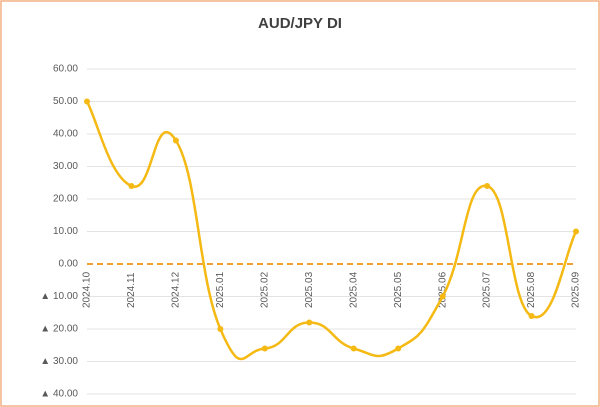 The image size is (600, 407). What do you see at coordinates (69, 264) in the screenshot?
I see `y-tick-label: 0.00` at bounding box center [69, 264].